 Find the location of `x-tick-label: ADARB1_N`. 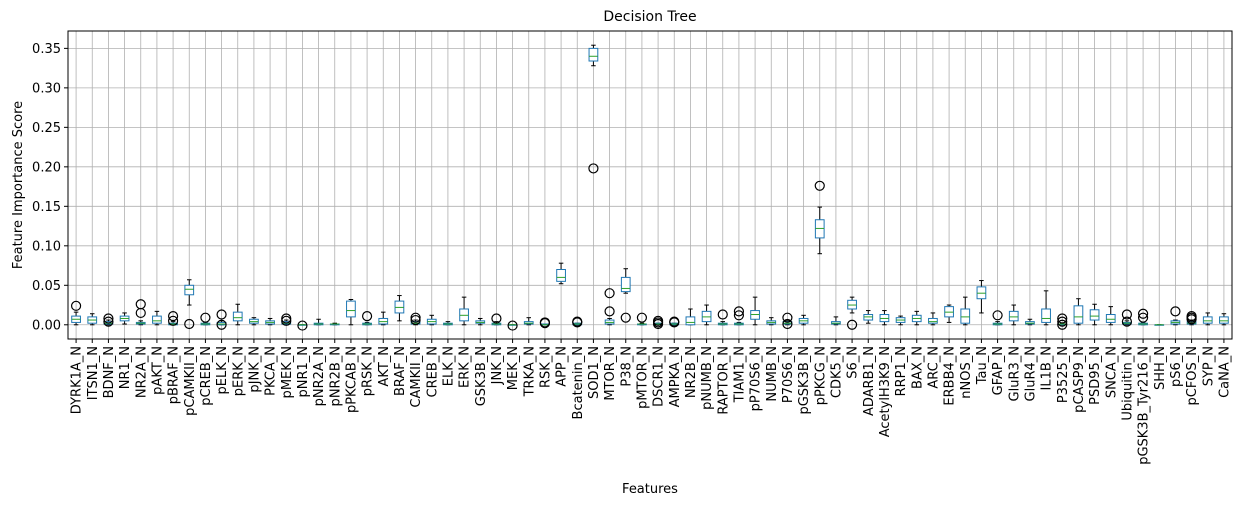

x-tick-label: ADARB1_N is located at coordinates (869, 381).